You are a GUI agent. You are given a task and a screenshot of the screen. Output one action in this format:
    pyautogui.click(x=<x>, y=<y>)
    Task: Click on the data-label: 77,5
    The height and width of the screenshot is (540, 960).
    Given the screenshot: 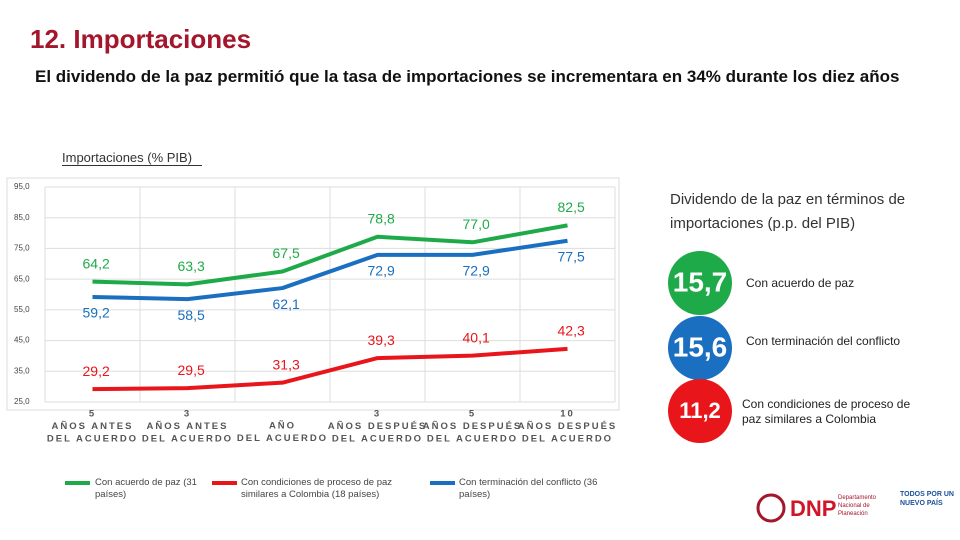 What is the action you would take?
    pyautogui.click(x=571, y=256)
    